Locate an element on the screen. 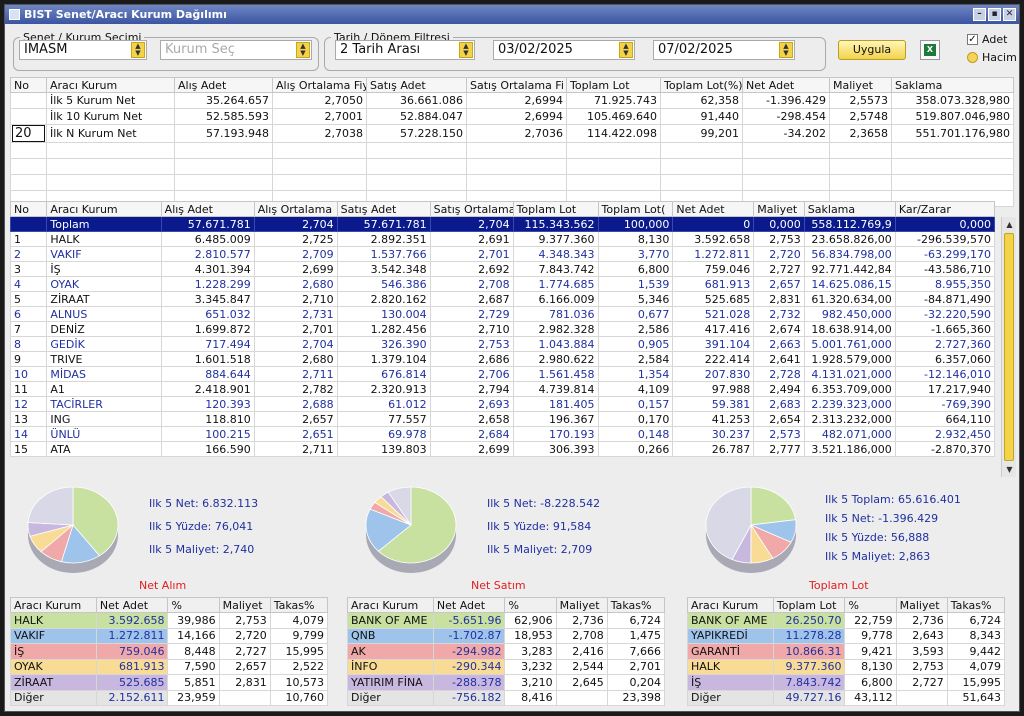  table-cell: -84.871,490 is located at coordinates (945, 299).